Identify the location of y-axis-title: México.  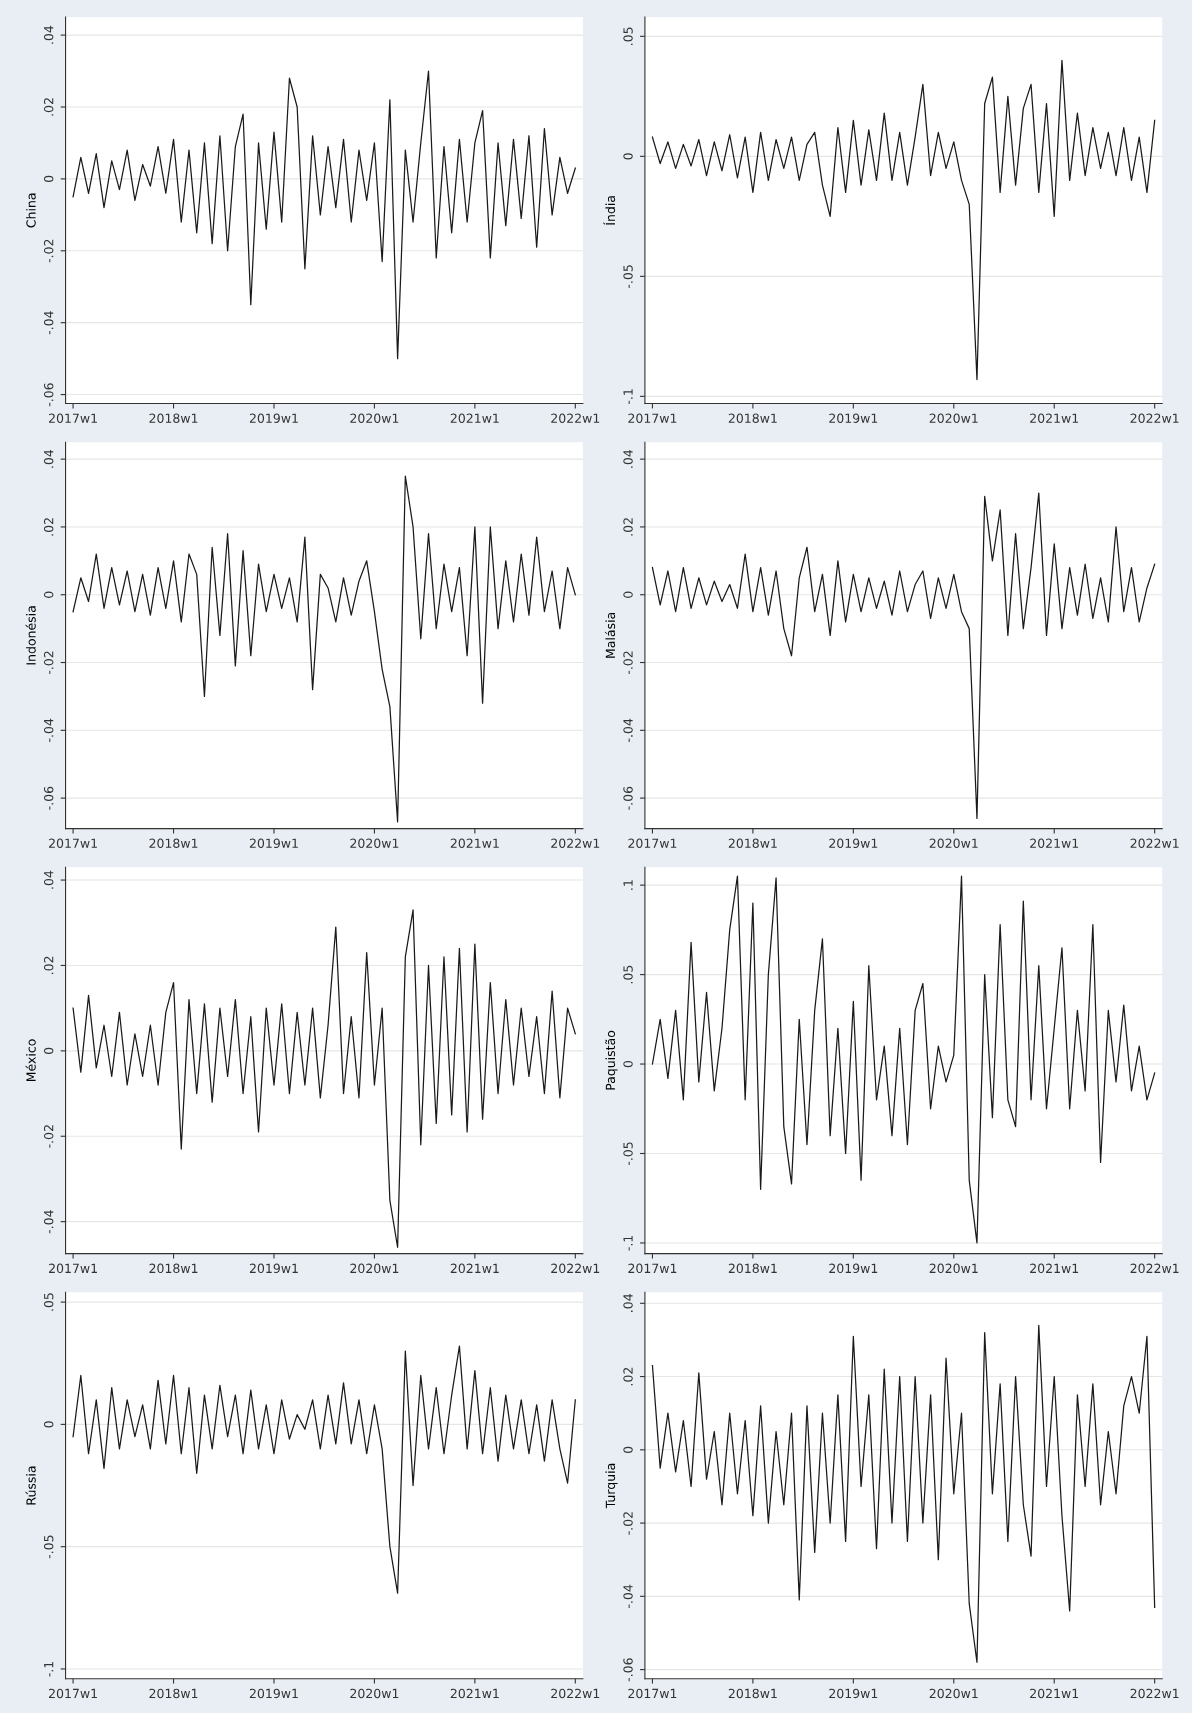
(30, 1060).